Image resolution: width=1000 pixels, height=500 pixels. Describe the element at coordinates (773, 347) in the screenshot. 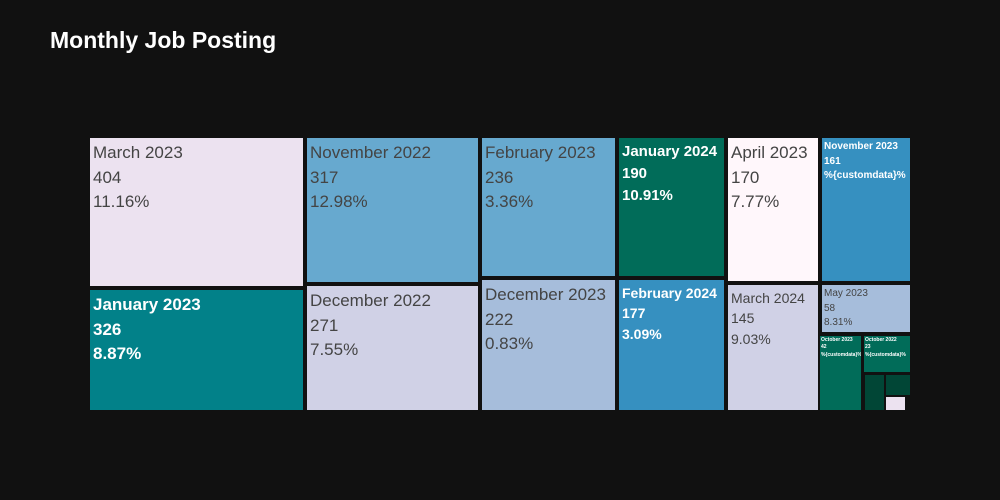

I see `treemap-tile: March 2024 145 9.03%` at that location.